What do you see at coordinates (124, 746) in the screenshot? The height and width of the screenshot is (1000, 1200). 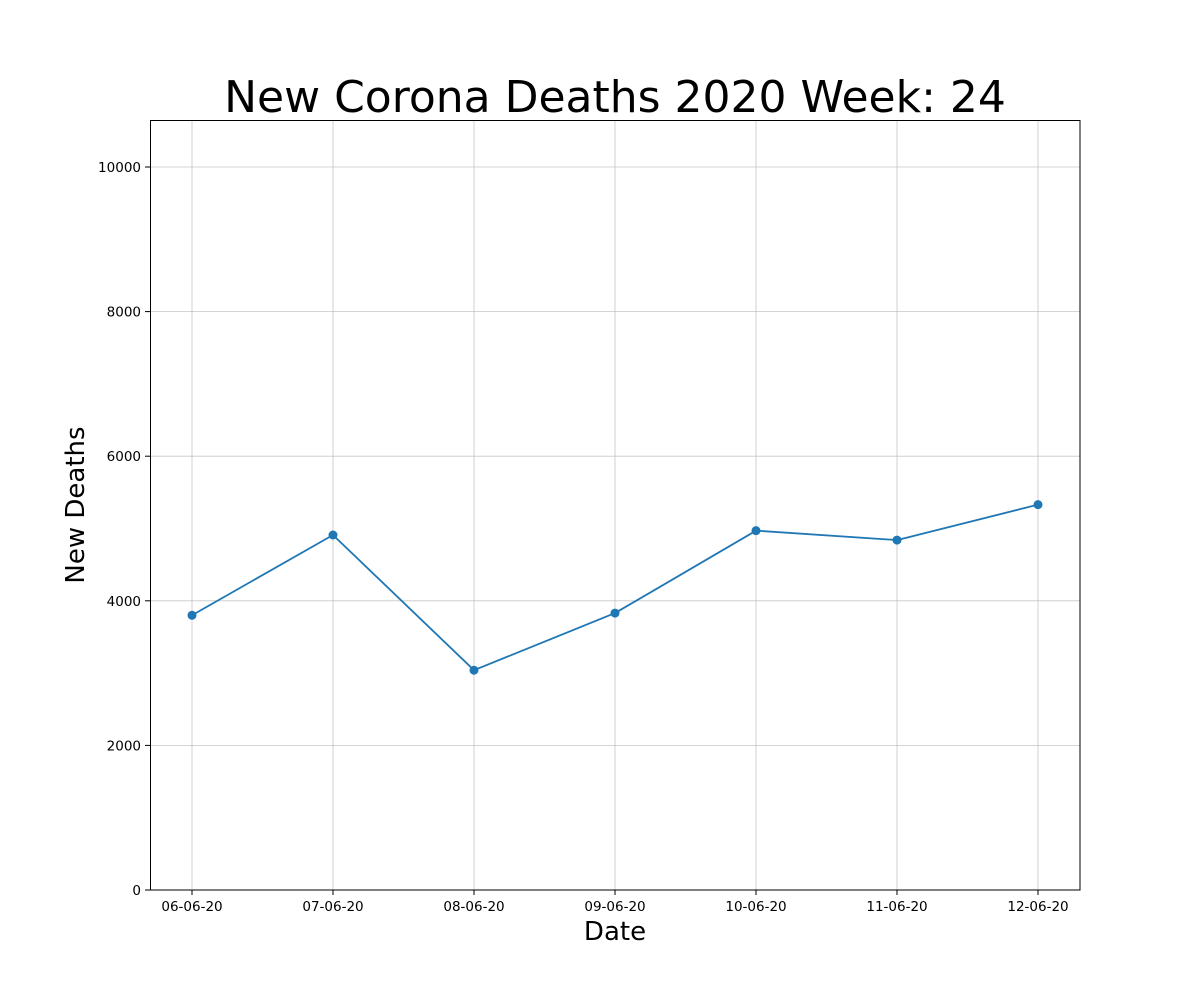 I see `y-tick-label: 2000` at bounding box center [124, 746].